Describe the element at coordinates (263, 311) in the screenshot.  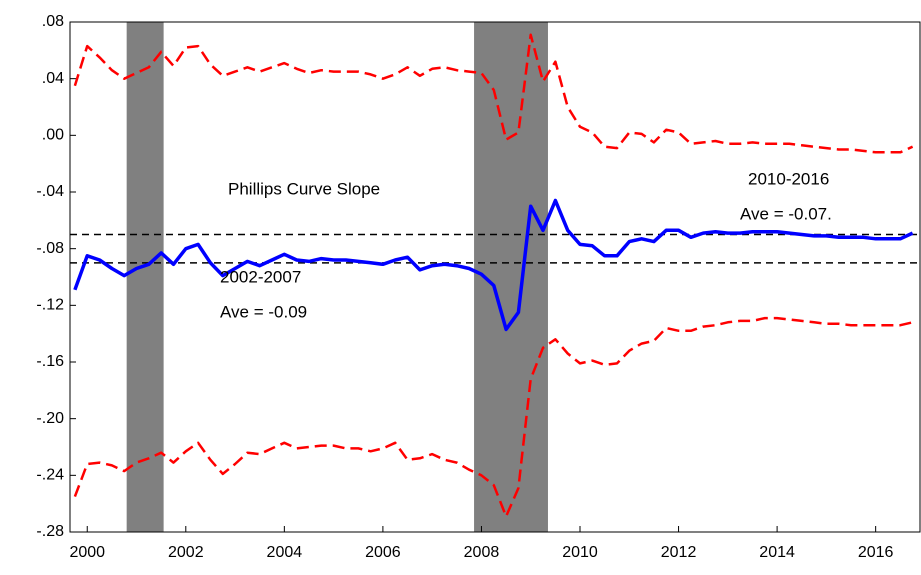
I see `annotation: Ave = -0.09` at that location.